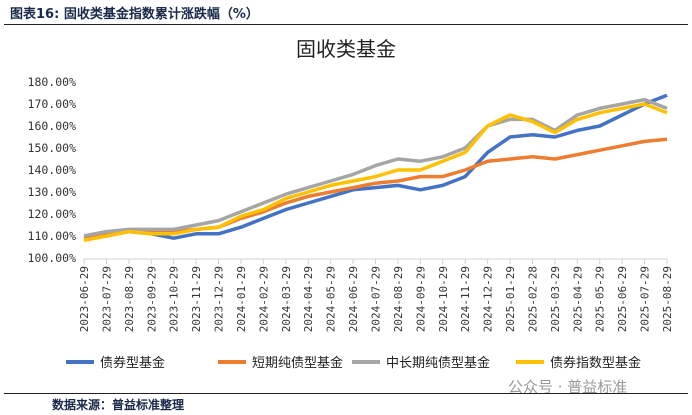  What do you see at coordinates (52, 82) in the screenshot?
I see `y-tick-label: 180.00%` at bounding box center [52, 82].